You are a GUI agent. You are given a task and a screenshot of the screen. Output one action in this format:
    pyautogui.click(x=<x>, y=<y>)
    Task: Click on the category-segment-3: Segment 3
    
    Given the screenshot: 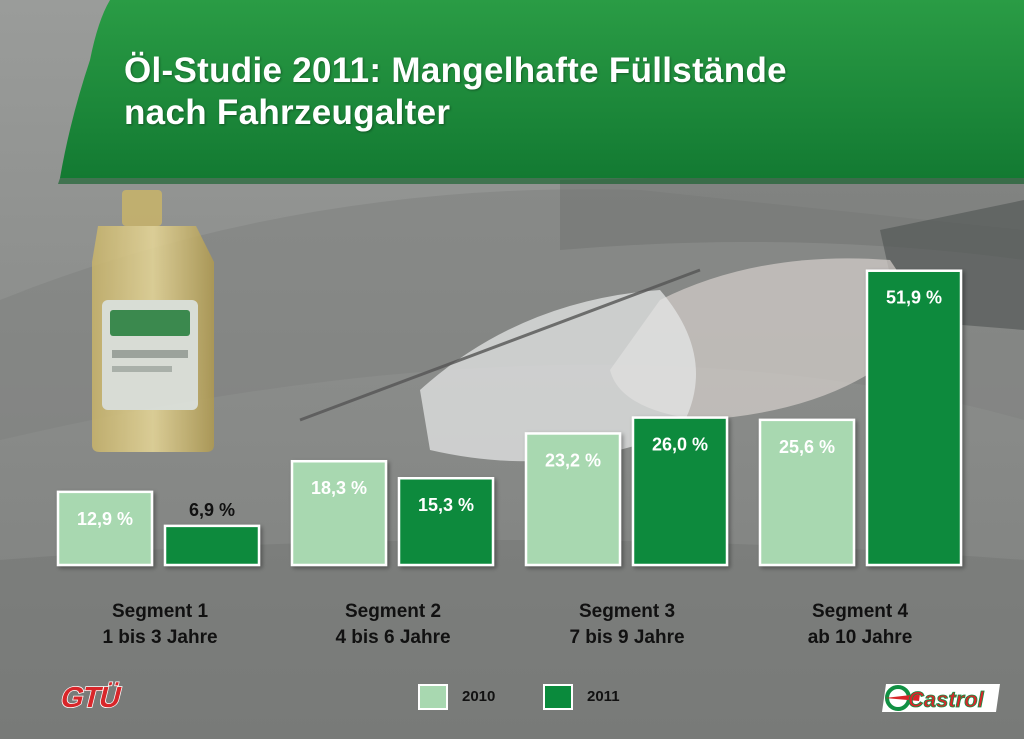 What is the action you would take?
    pyautogui.click(x=627, y=611)
    